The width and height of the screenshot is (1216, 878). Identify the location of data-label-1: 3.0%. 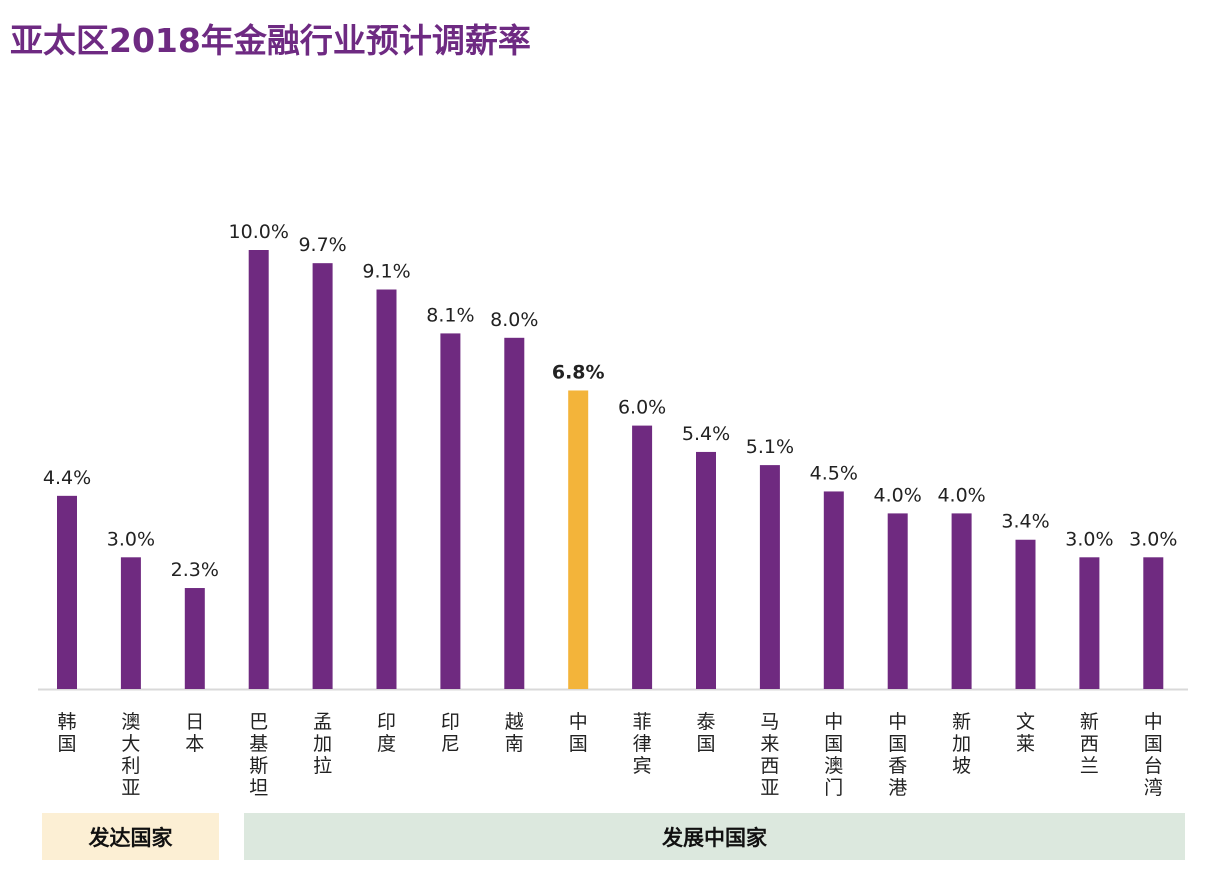
(131, 539).